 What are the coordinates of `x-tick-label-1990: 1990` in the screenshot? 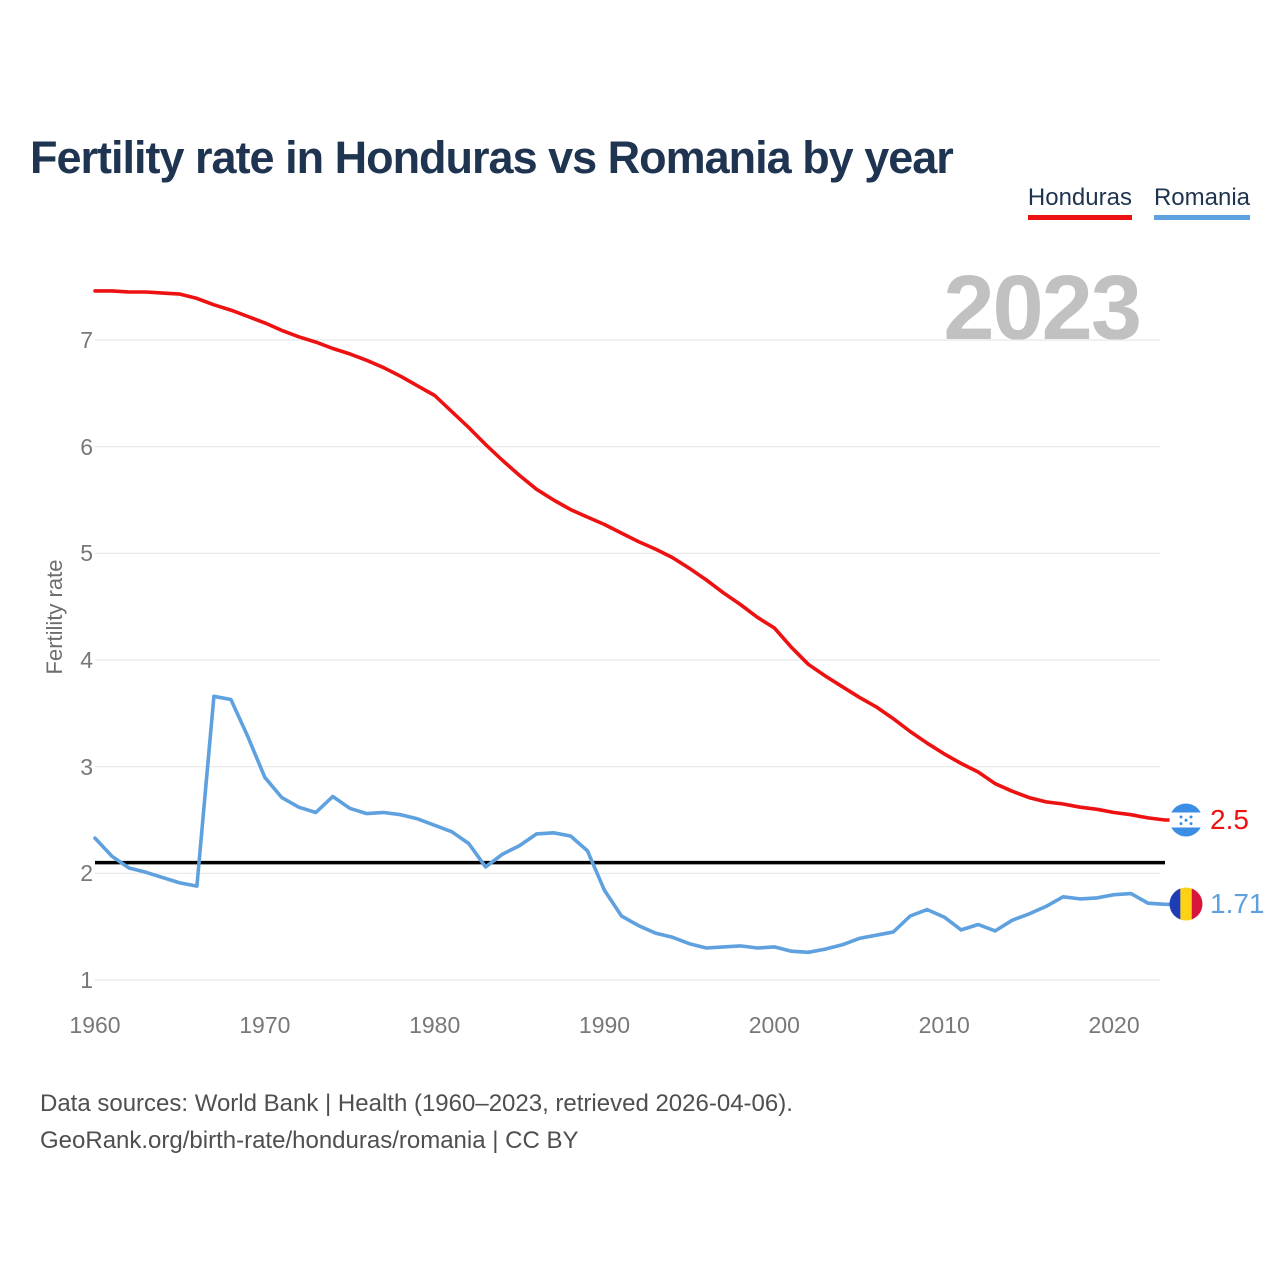 It's located at (604, 1025).